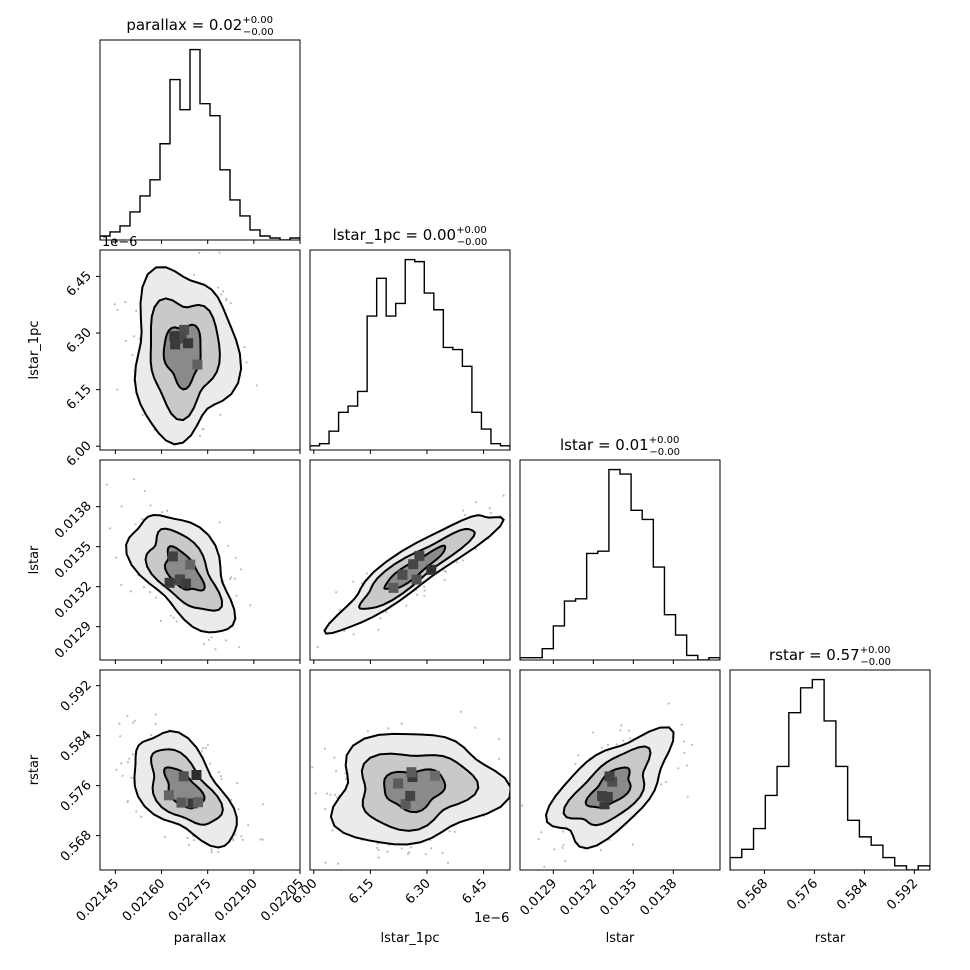  What do you see at coordinates (119, 242) in the screenshot?
I see `offset-label-y: 1e−6` at bounding box center [119, 242].